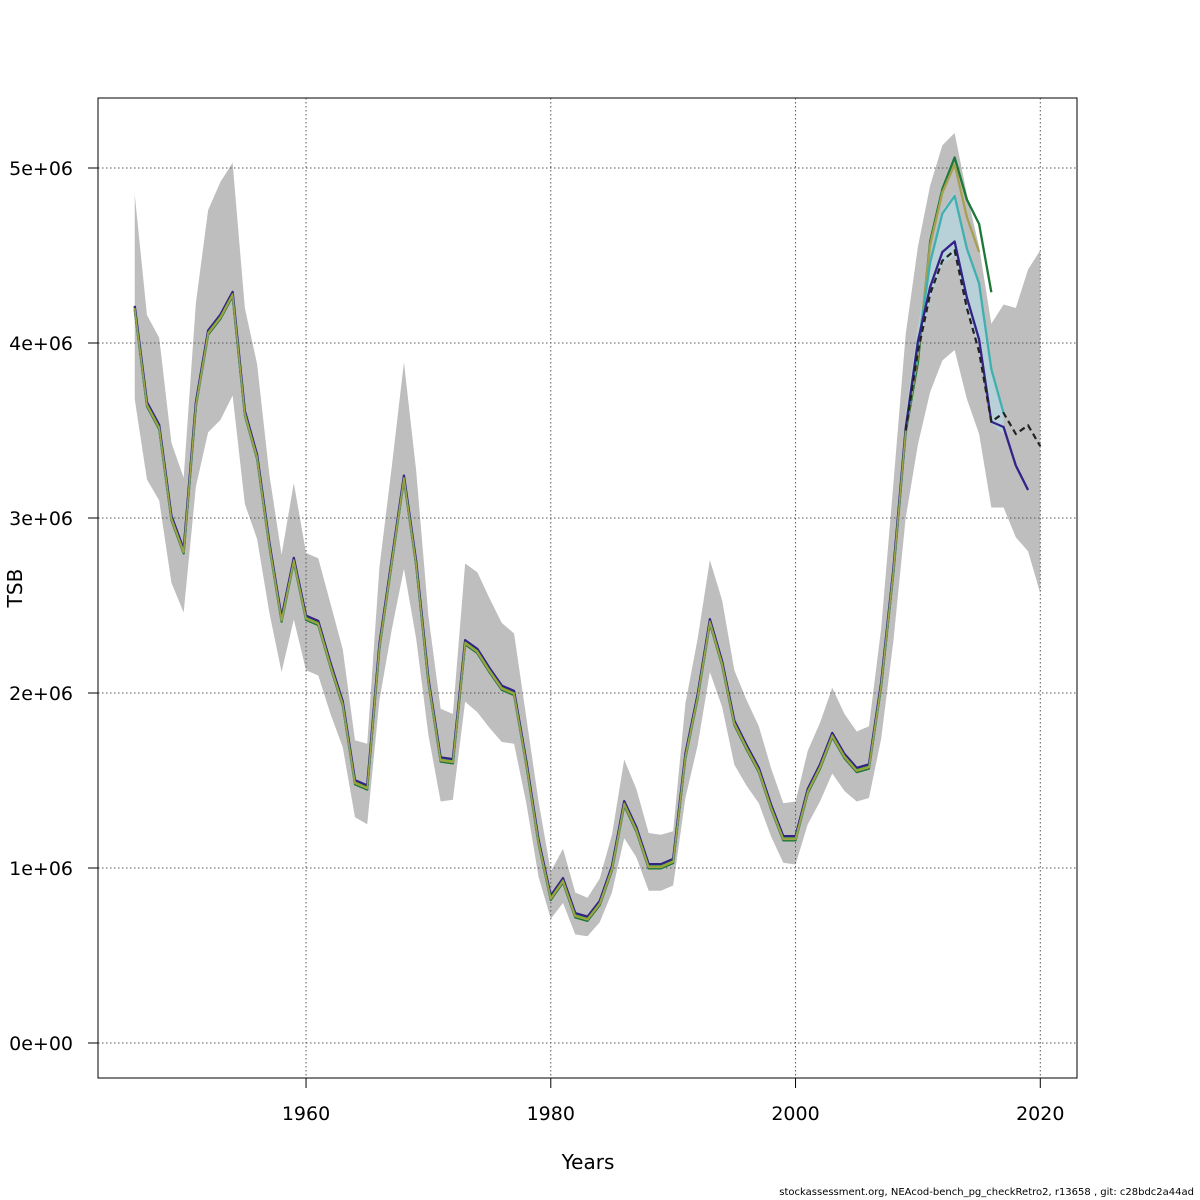 The image size is (1200, 1200). Describe the element at coordinates (551, 1114) in the screenshot. I see `x-tick-label: 1980` at that location.